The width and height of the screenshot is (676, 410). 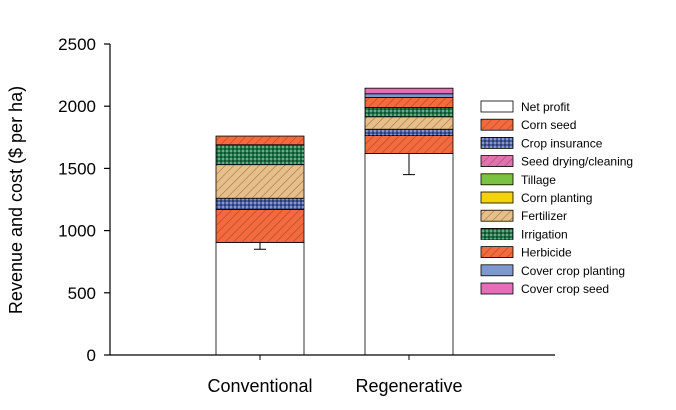 I want to click on legend-label-cover-crop-planting: Cover crop planting, so click(x=573, y=271).